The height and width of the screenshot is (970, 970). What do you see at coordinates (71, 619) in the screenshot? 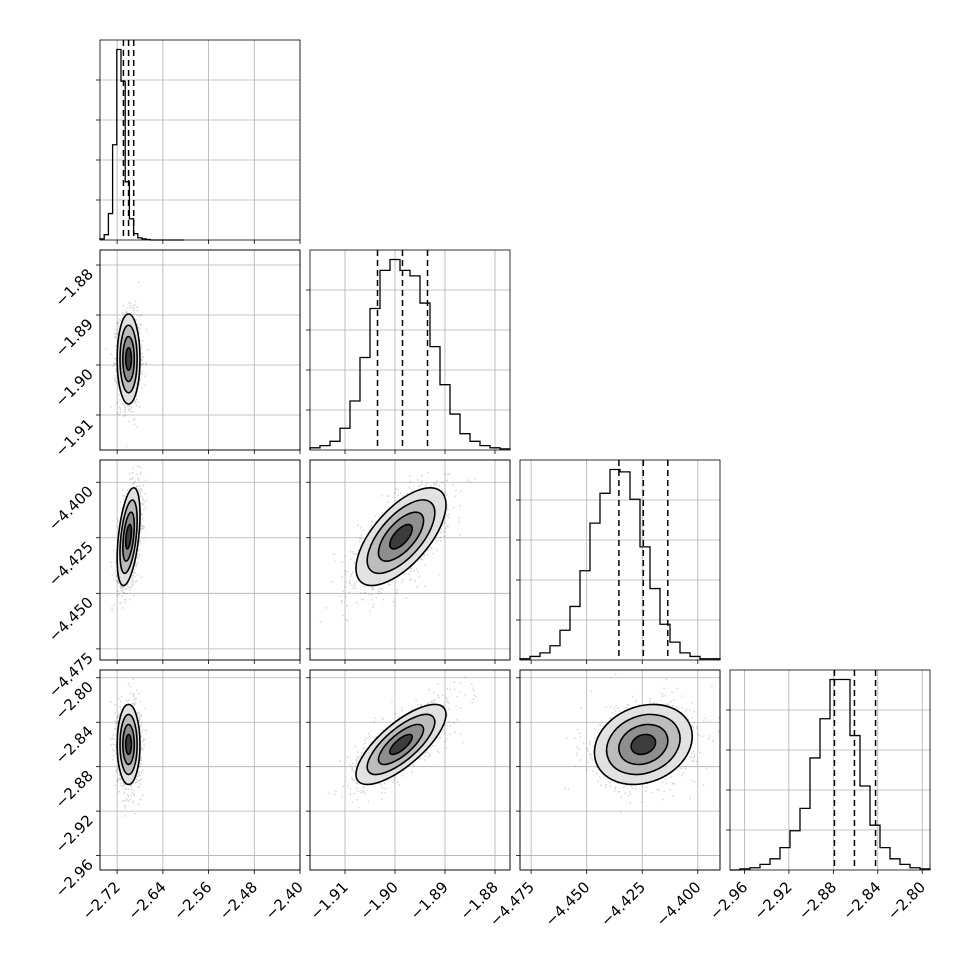
I see `y-tick-label: −4.450` at bounding box center [71, 619].